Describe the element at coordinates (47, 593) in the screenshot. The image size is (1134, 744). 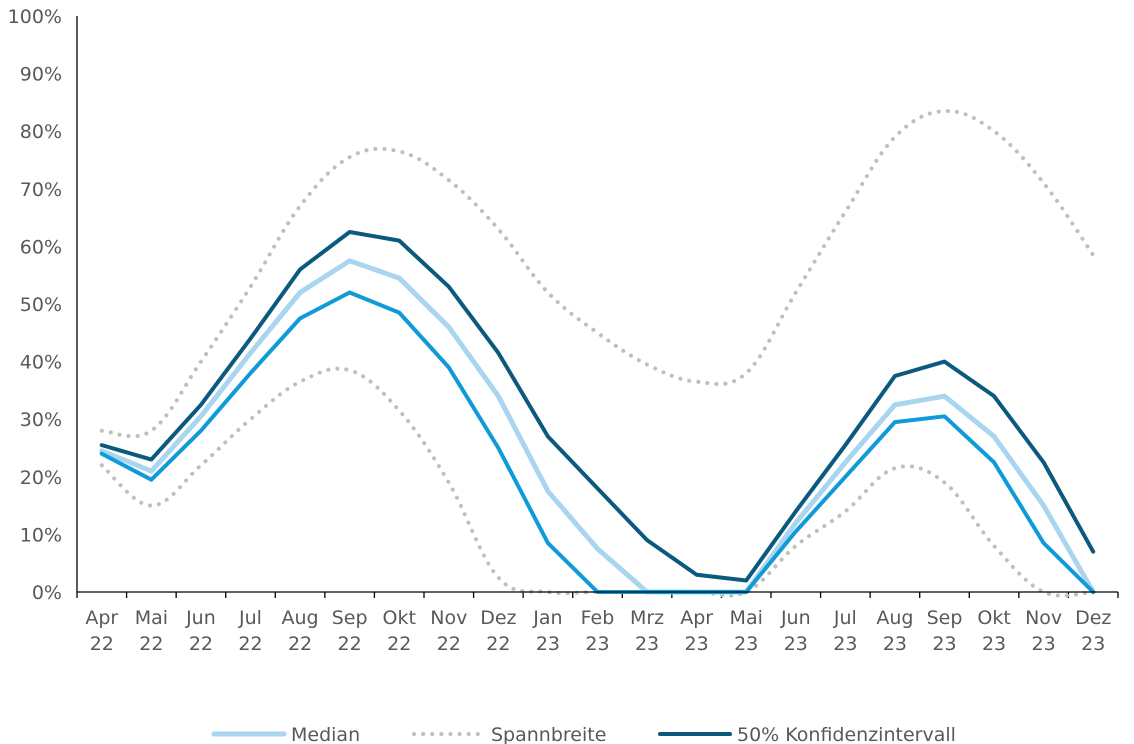
I see `y-tick-label-0: 0%` at that location.